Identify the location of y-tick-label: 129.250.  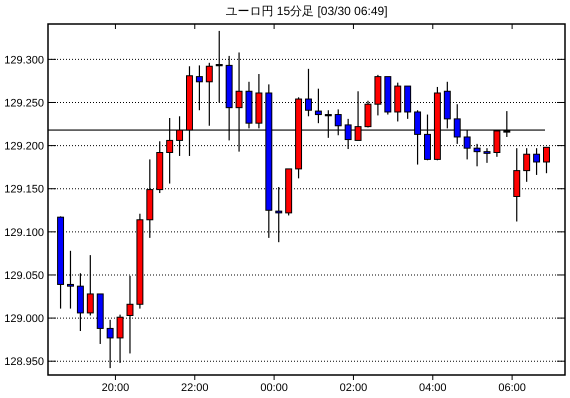
(24, 103).